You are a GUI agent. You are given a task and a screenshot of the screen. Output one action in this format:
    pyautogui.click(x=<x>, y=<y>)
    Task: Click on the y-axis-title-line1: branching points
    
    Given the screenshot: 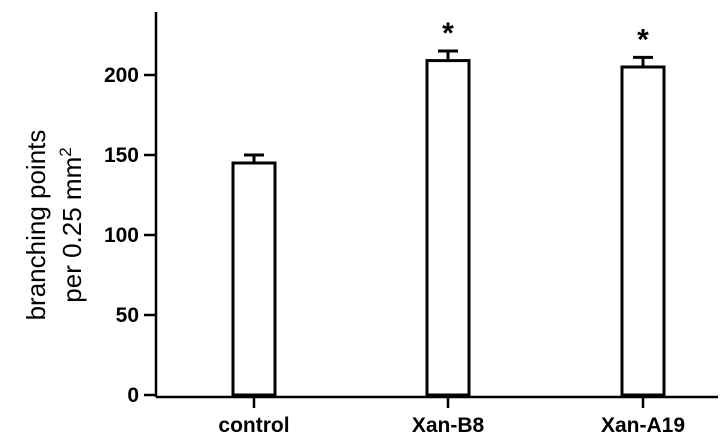 What is the action you would take?
    pyautogui.click(x=36, y=225)
    